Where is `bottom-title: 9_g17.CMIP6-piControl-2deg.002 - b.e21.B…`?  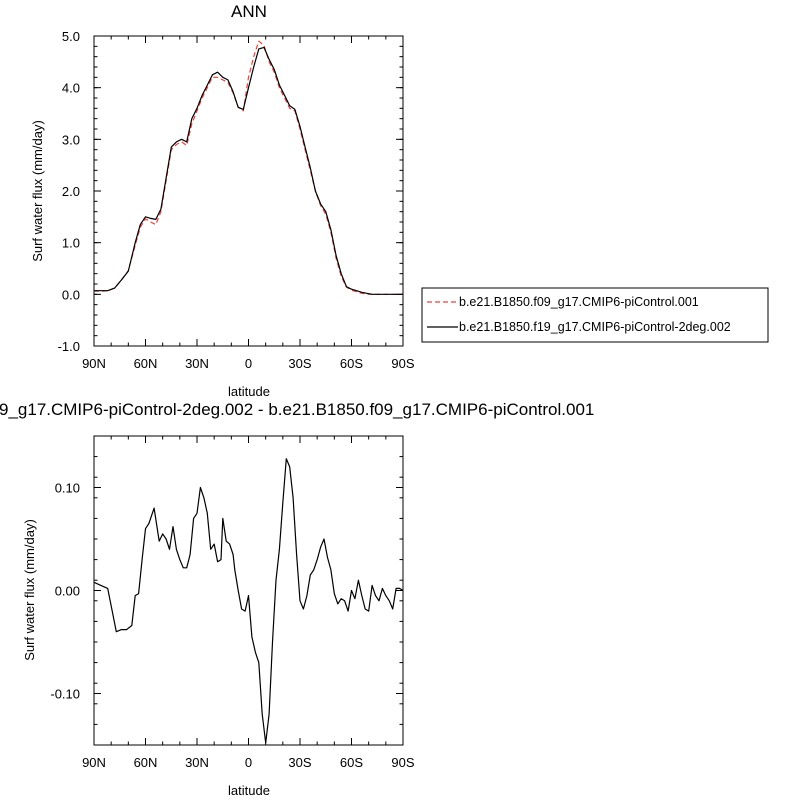
bottom-title: 9_g17.CMIP6-piControl-2deg.002 - b.e21.B… is located at coordinates (297, 409).